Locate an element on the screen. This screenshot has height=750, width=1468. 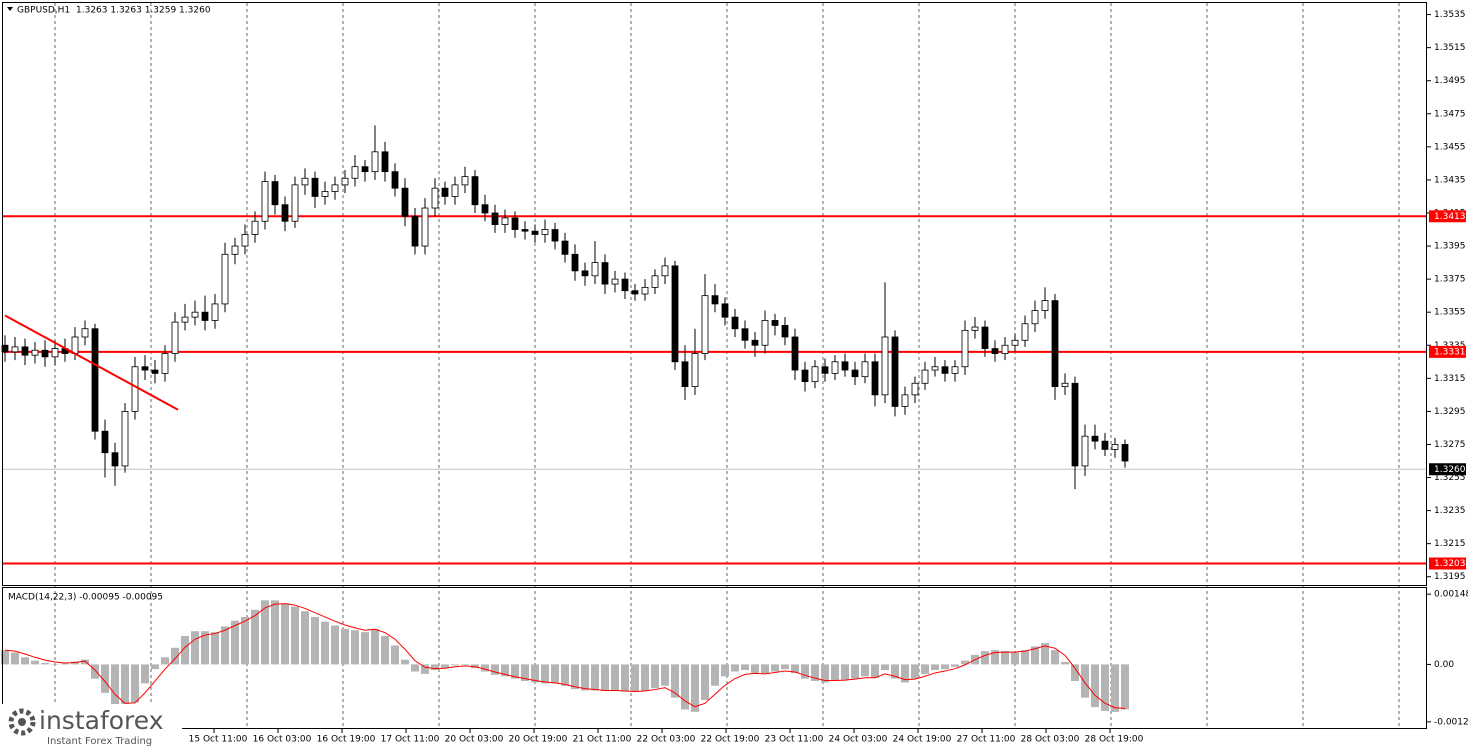
y-tick-label: 1.3255 is located at coordinates (1450, 478).